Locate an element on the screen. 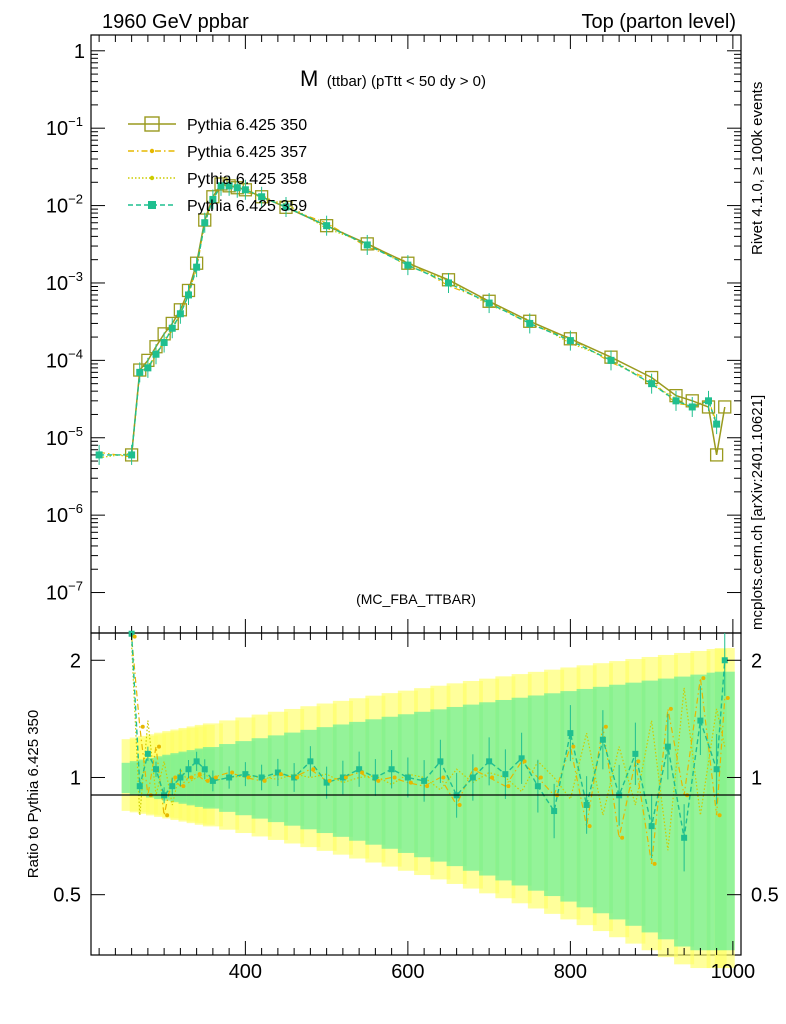 This screenshot has width=786, height=1024. legend-marker is located at coordinates (152, 178).